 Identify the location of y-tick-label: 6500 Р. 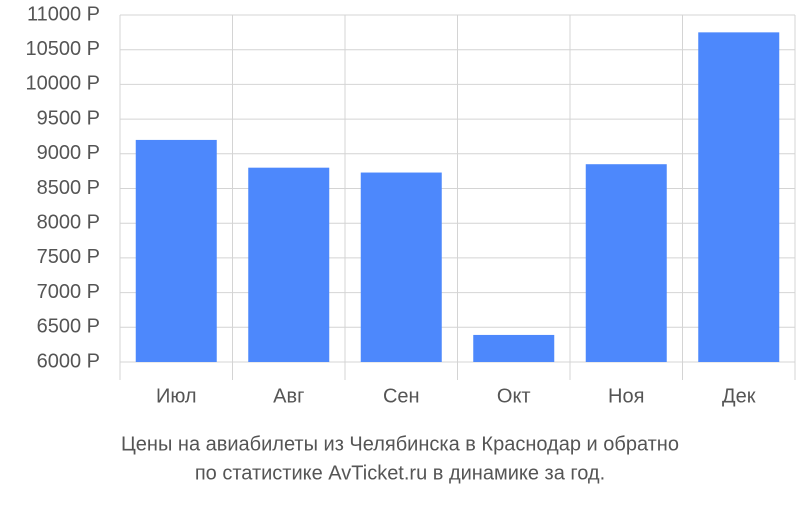
(68, 327).